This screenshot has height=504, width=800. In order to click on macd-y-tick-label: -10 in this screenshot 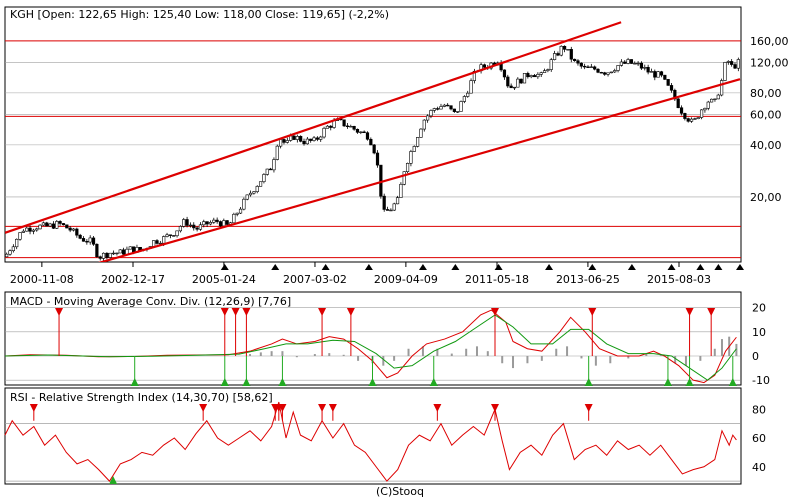, I will do `click(761, 380)`.